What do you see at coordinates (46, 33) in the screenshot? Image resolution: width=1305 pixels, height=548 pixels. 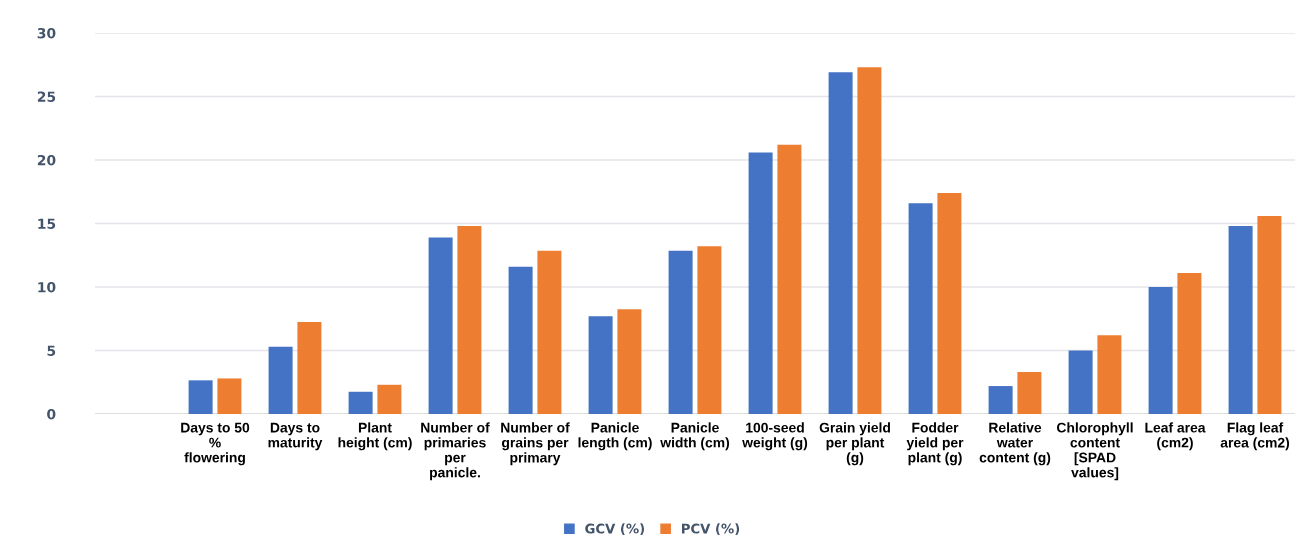 I see `y-tick-label: 30` at bounding box center [46, 33].